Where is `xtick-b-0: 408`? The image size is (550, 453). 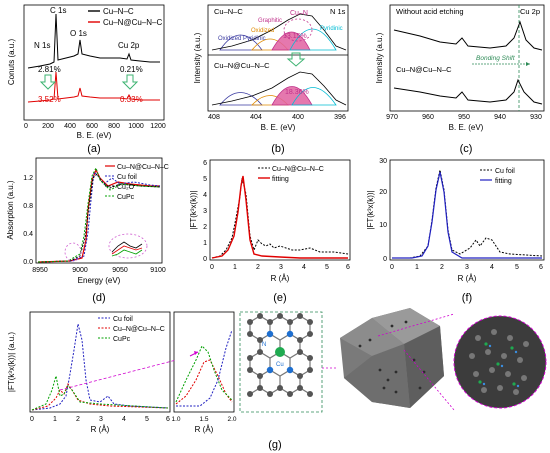
xtick-b-0: 408 is located at coordinates (214, 117).